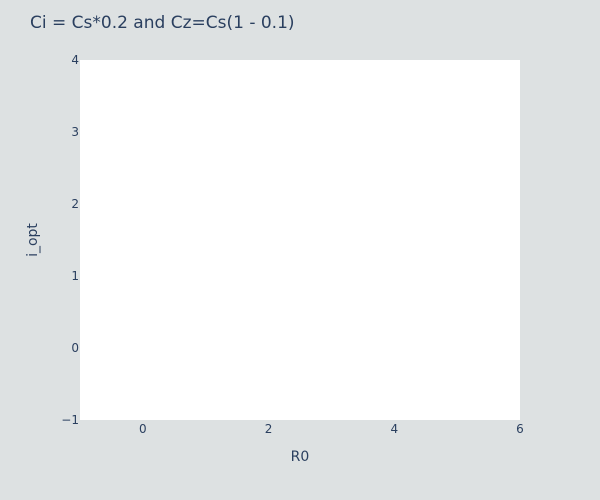  What do you see at coordinates (162, 23) in the screenshot?
I see `chart-title: Ci = Cs*0.2 and Cz=Cs(1 - 0.1)` at bounding box center [162, 23].